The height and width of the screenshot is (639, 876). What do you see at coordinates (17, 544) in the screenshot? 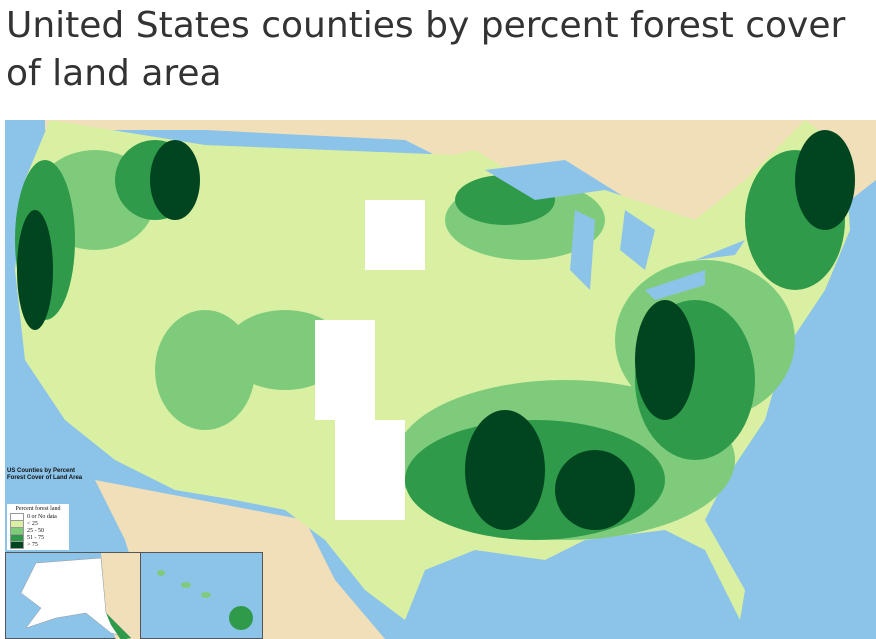
I see `legend-swatch` at bounding box center [17, 544].